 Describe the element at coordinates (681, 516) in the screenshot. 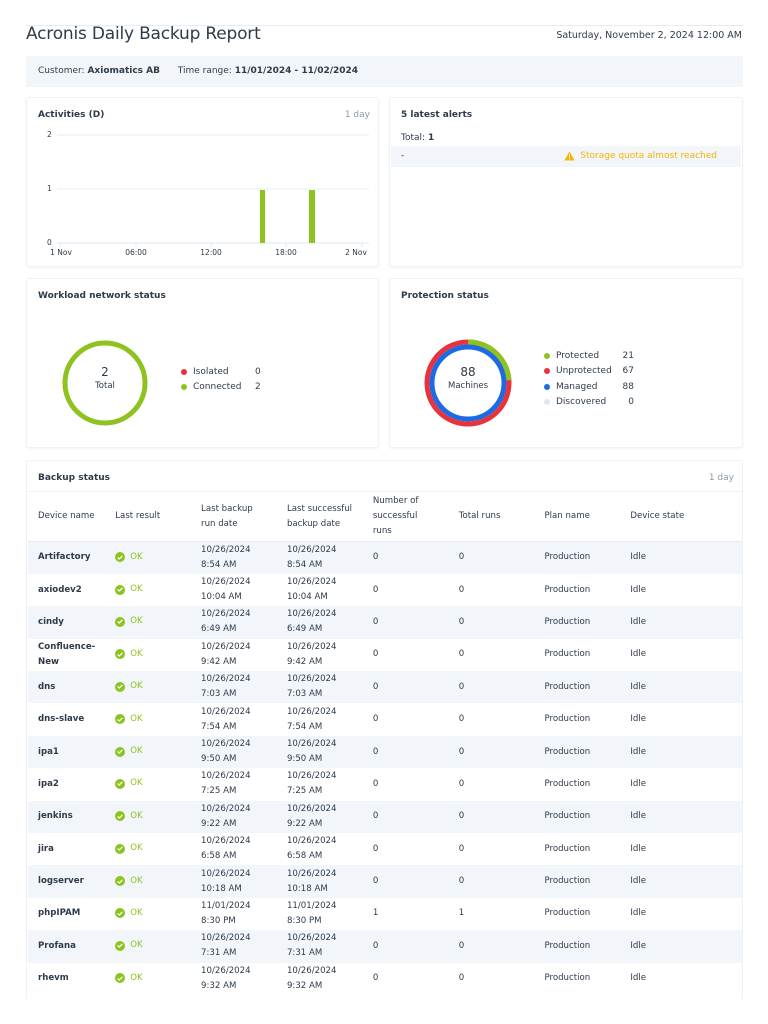

I see `column-header: Device state` at that location.